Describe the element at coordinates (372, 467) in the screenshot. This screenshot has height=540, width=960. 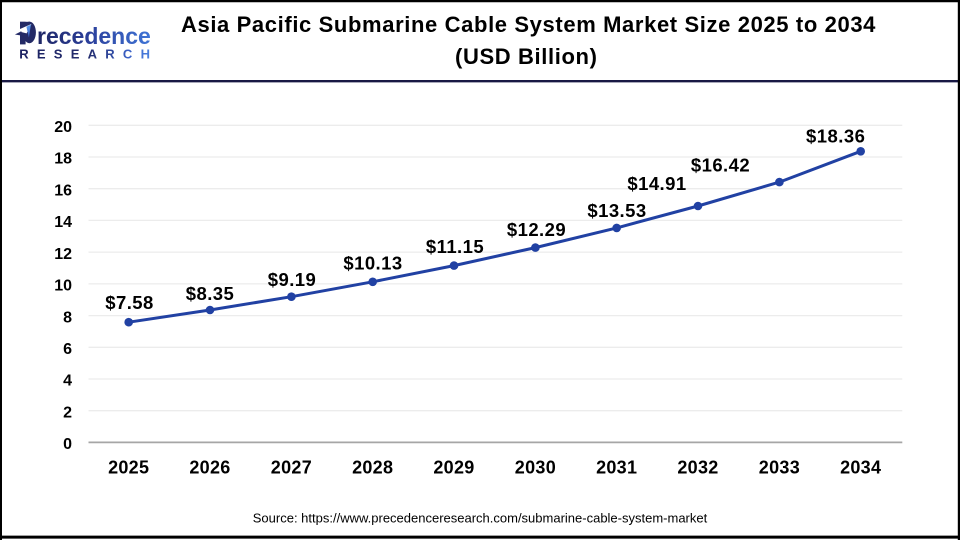
I see `svg-text: 2028` at that location.